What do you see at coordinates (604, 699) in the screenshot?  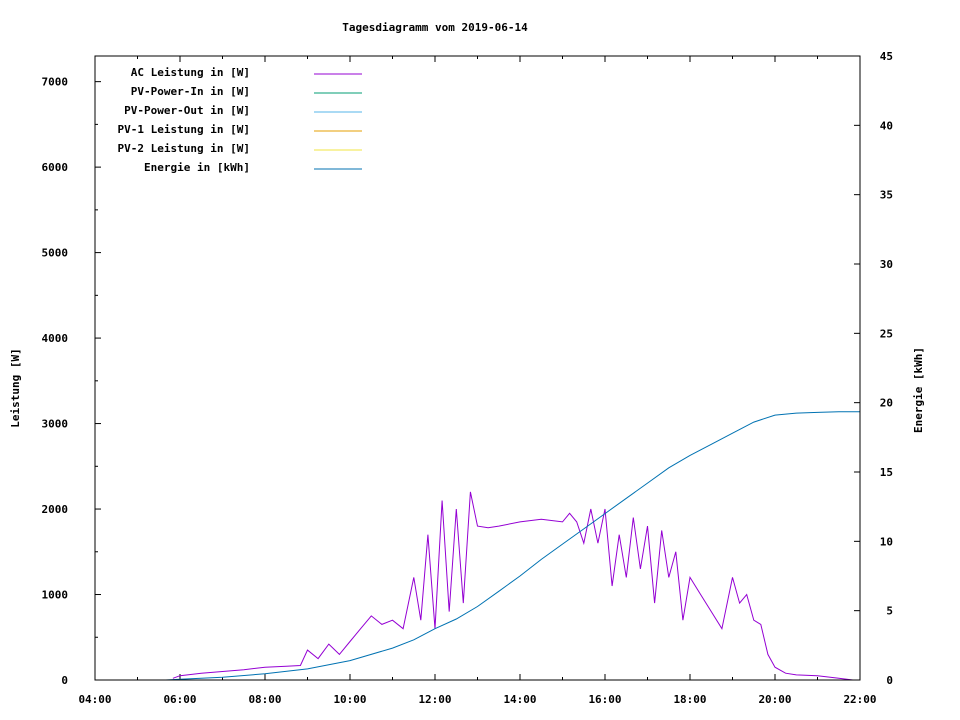 I see `x-tick-label: 16:00` at bounding box center [604, 699].